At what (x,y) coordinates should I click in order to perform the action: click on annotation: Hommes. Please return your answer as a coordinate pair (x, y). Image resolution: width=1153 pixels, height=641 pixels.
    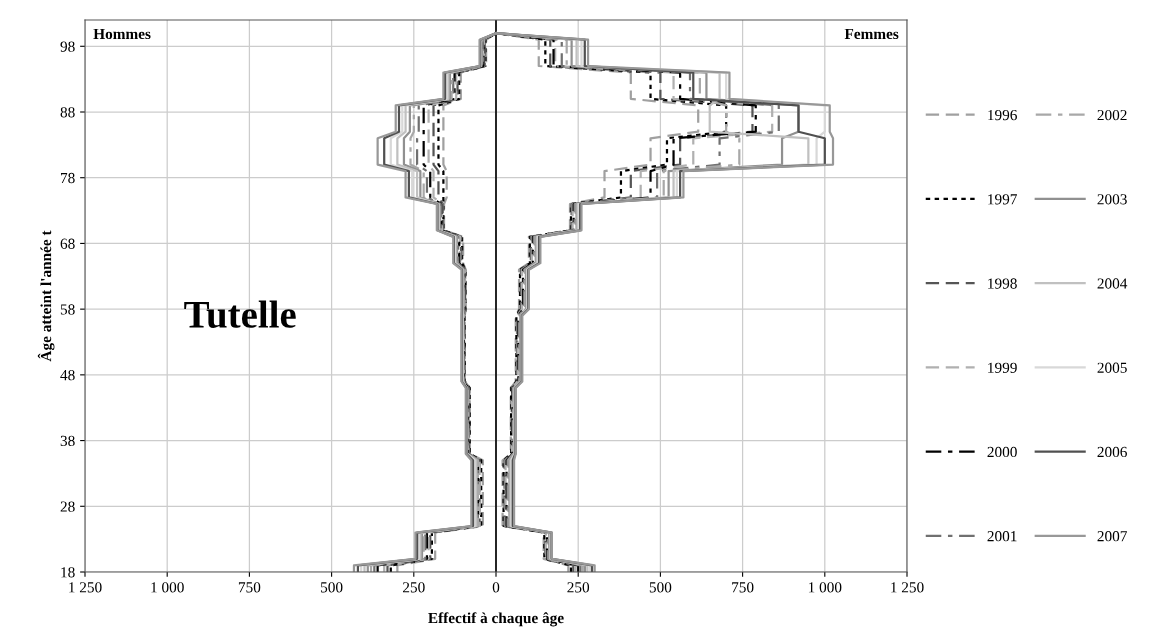
    Looking at the image, I should click on (122, 34).